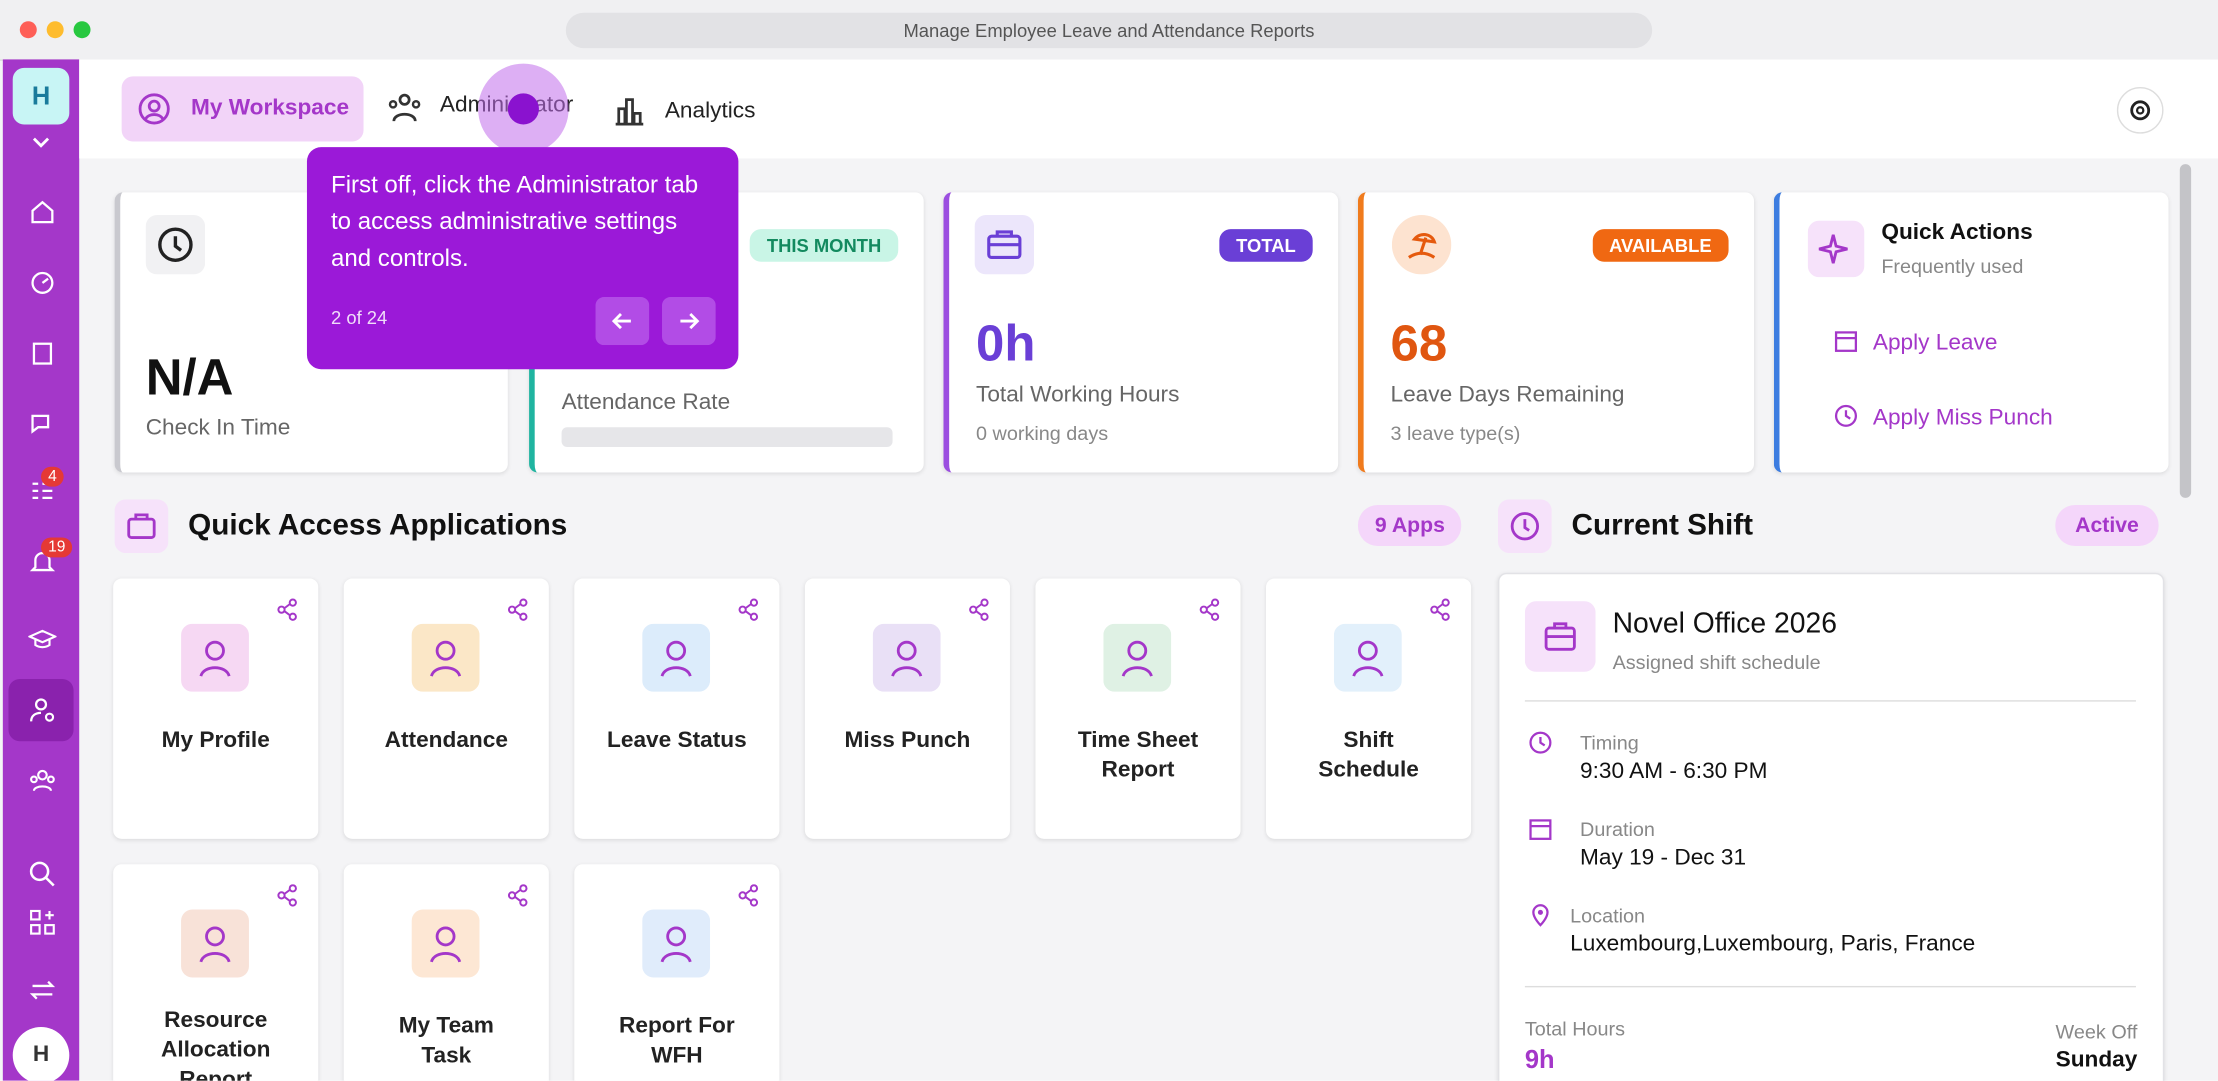 This screenshot has height=1081, width=2218. I want to click on home-icon, so click(42, 212).